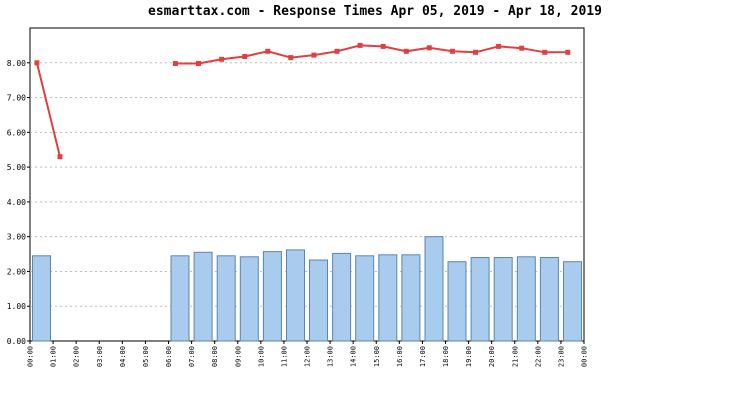 This screenshot has height=400, width=750. Describe the element at coordinates (16, 271) in the screenshot. I see `y-tick-label: 2.00` at that location.